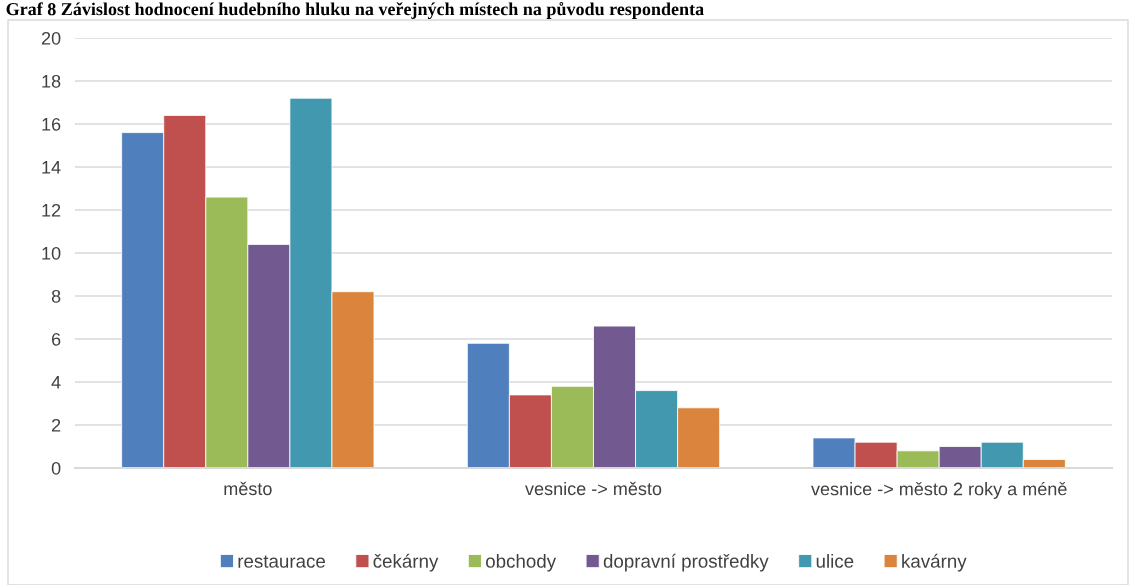 Image resolution: width=1129 pixels, height=585 pixels. What do you see at coordinates (593, 488) in the screenshot?
I see `x-tick-label: vesnice -> město` at bounding box center [593, 488].